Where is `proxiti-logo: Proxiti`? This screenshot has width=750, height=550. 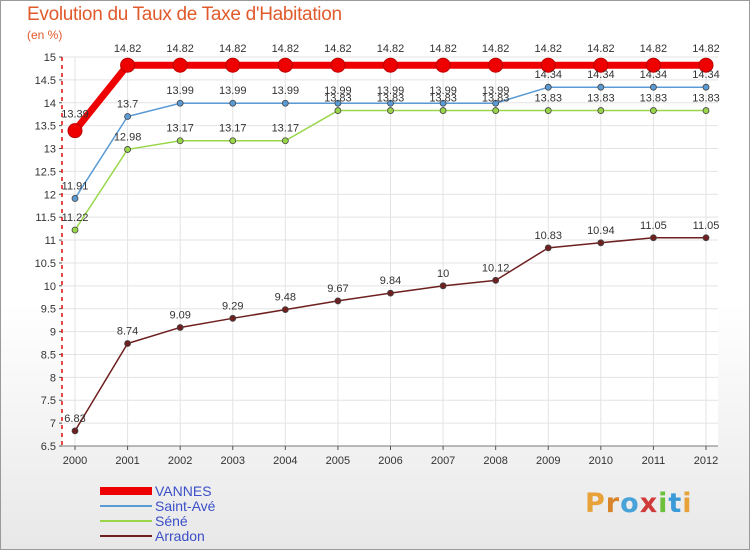 proxiti-logo: Proxiti is located at coordinates (639, 503).